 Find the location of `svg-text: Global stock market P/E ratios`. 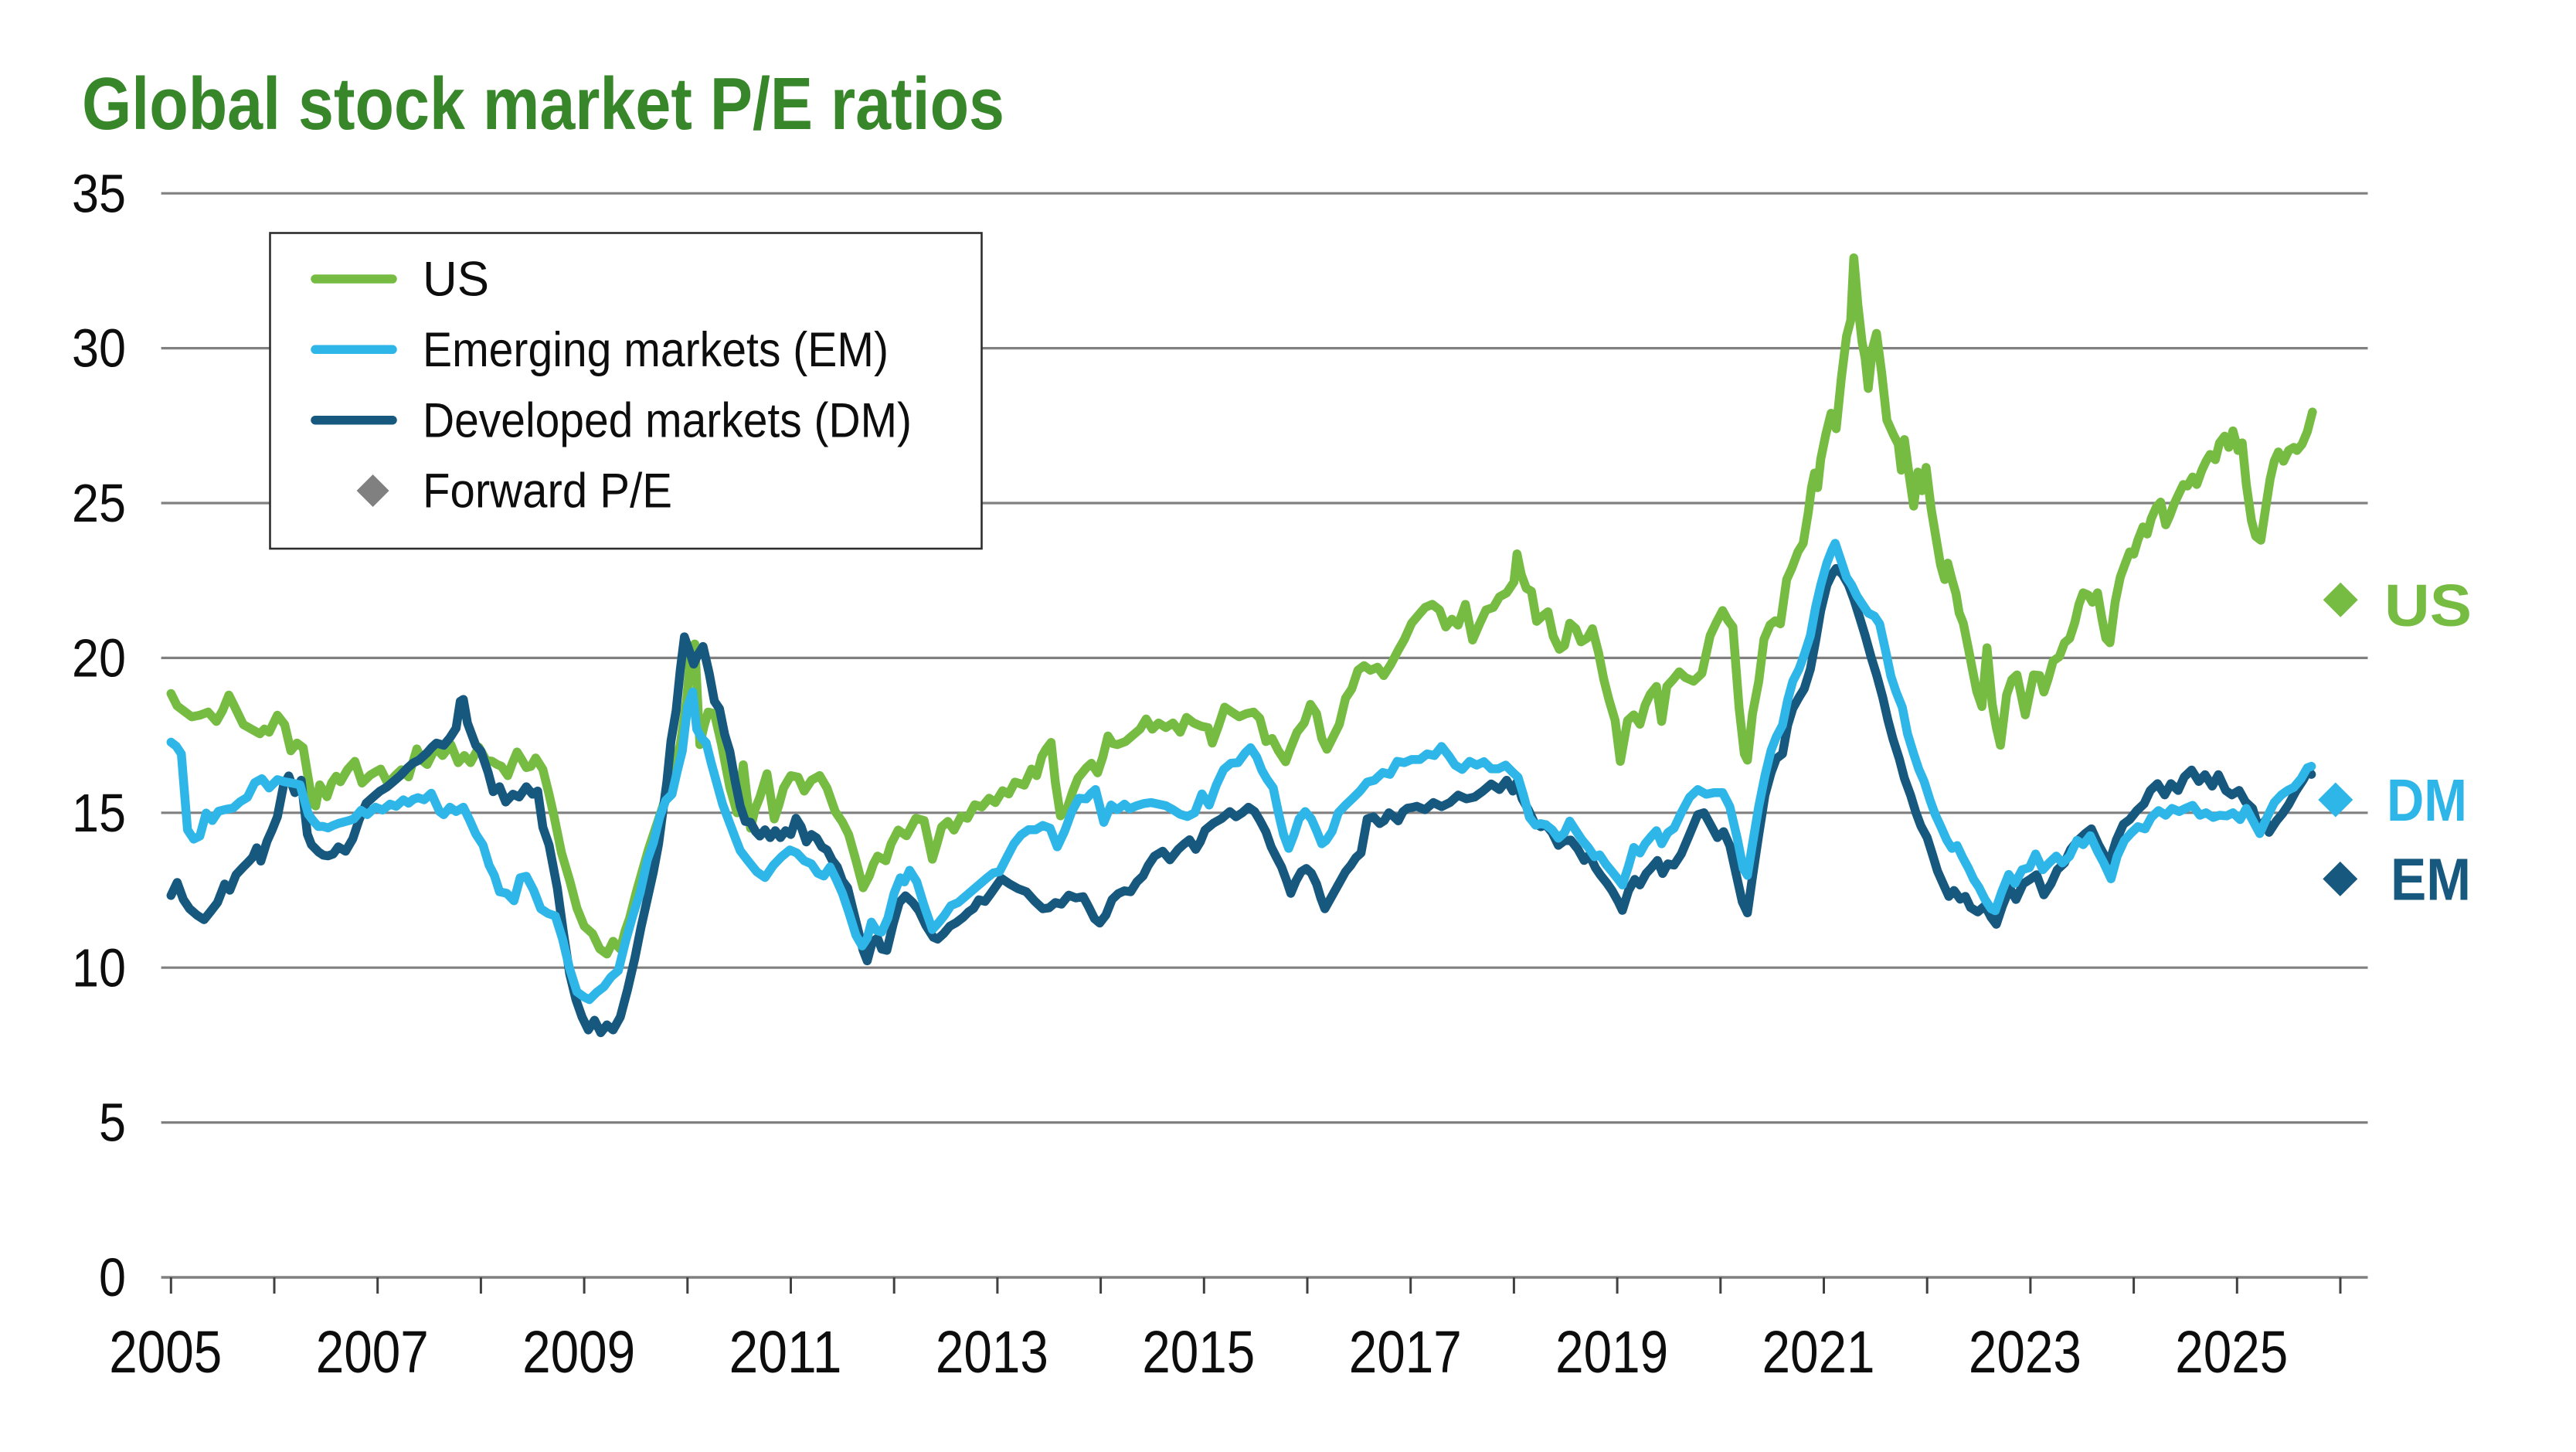

svg-text: Global stock market P/E ratios is located at coordinates (543, 104).